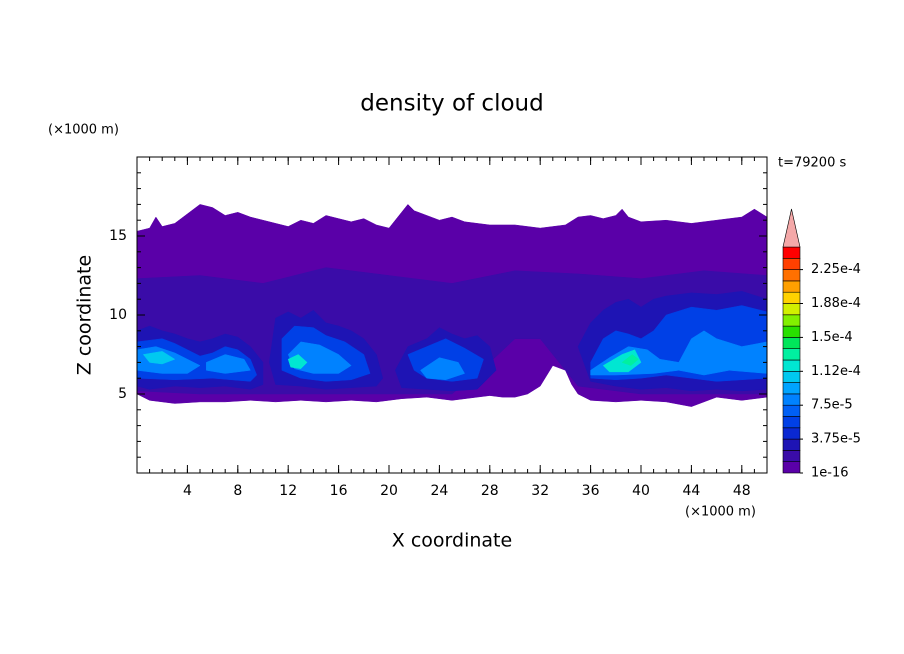 Image resolution: width=904 pixels, height=654 pixels. What do you see at coordinates (641, 491) in the screenshot?
I see `x-tick-label: 40` at bounding box center [641, 491].